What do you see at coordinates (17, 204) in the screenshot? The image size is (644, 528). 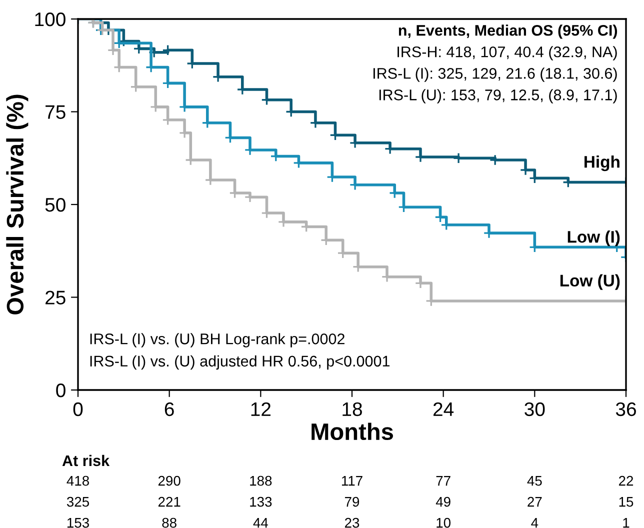 I see `y-axis-title: Overall Survival (%)` at bounding box center [17, 204].